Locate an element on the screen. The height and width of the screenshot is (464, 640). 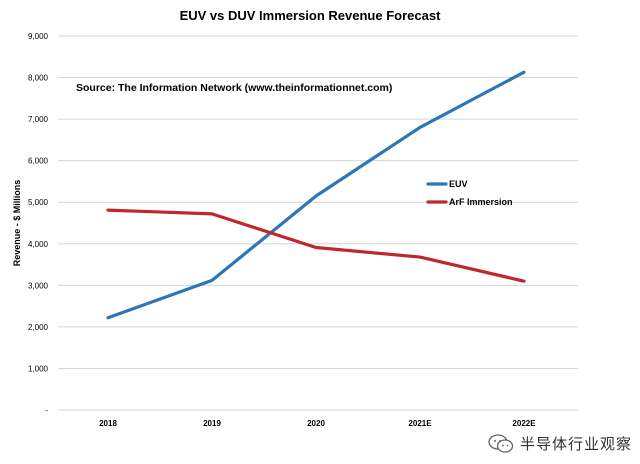
y-tick-label: 9,000 is located at coordinates (38, 36).